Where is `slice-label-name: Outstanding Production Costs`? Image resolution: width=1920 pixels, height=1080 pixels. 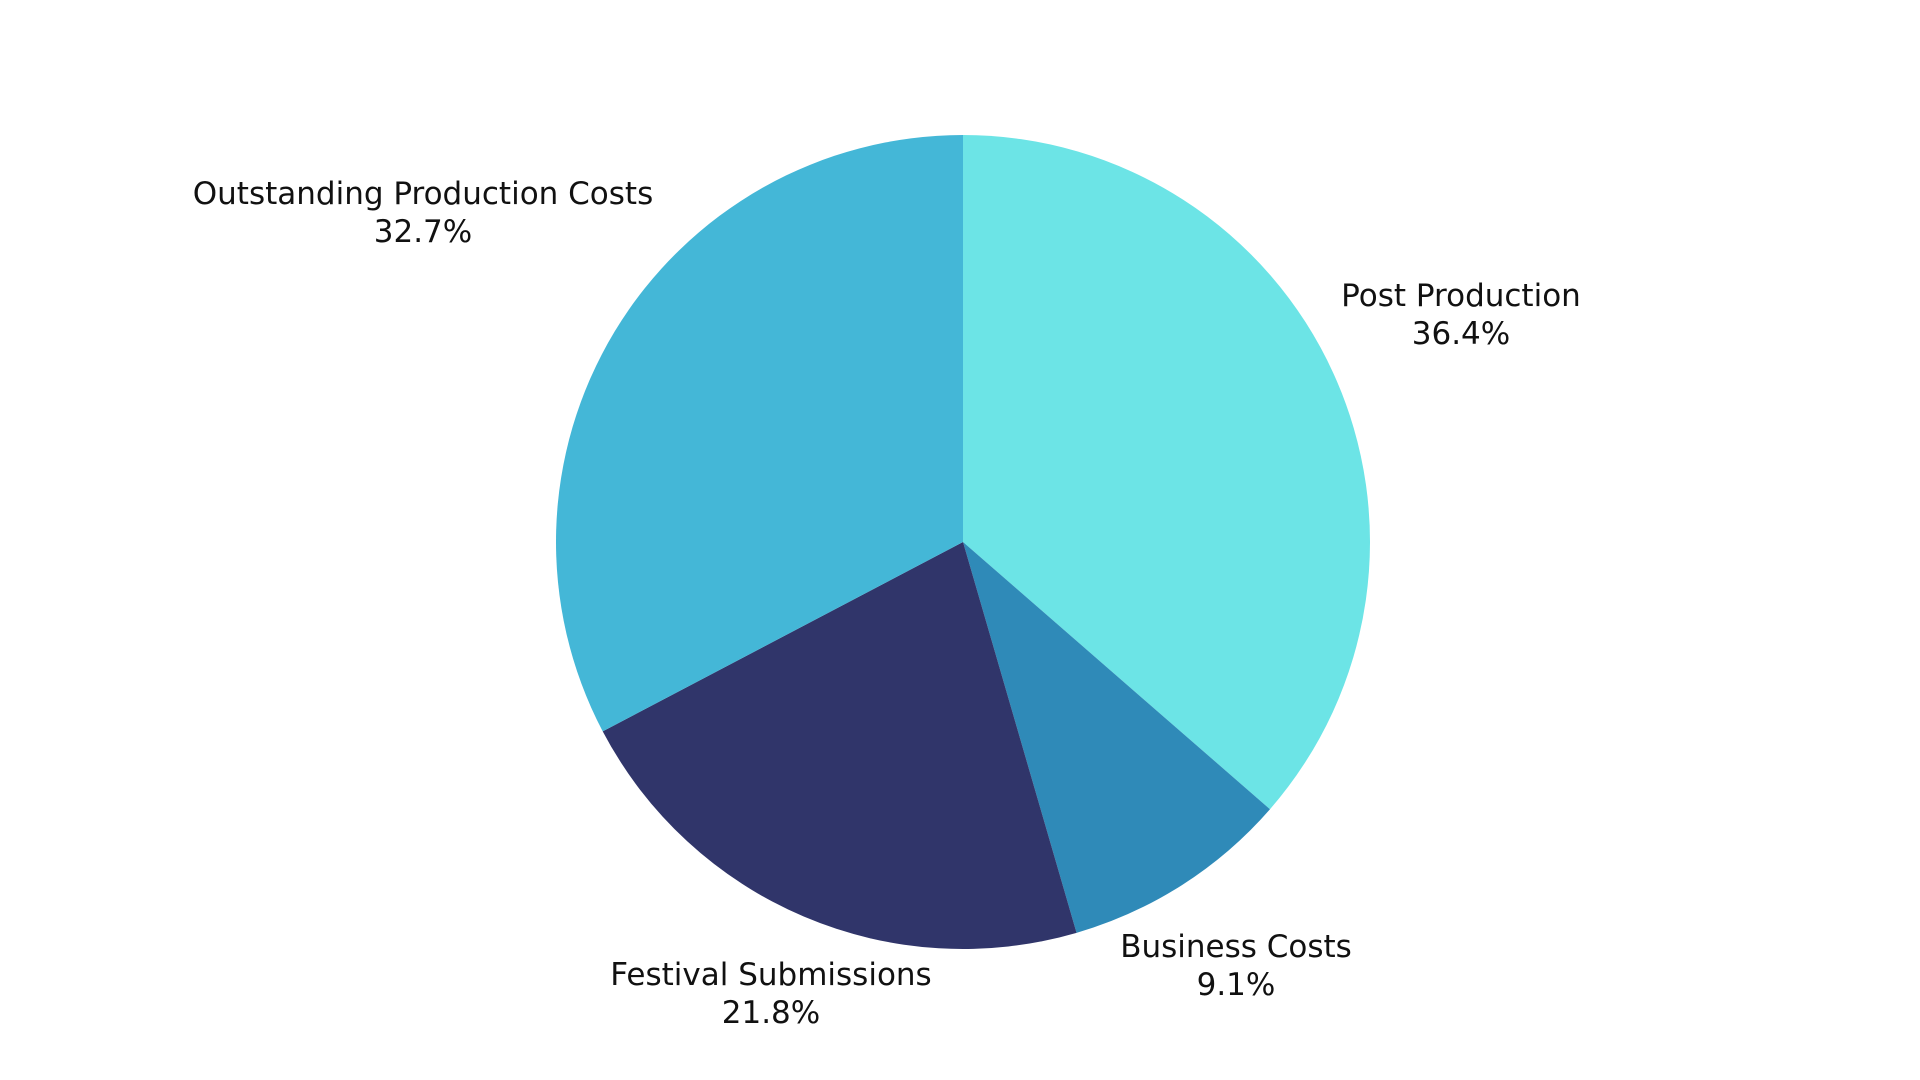 slice-label-name: Outstanding Production Costs is located at coordinates (423, 194).